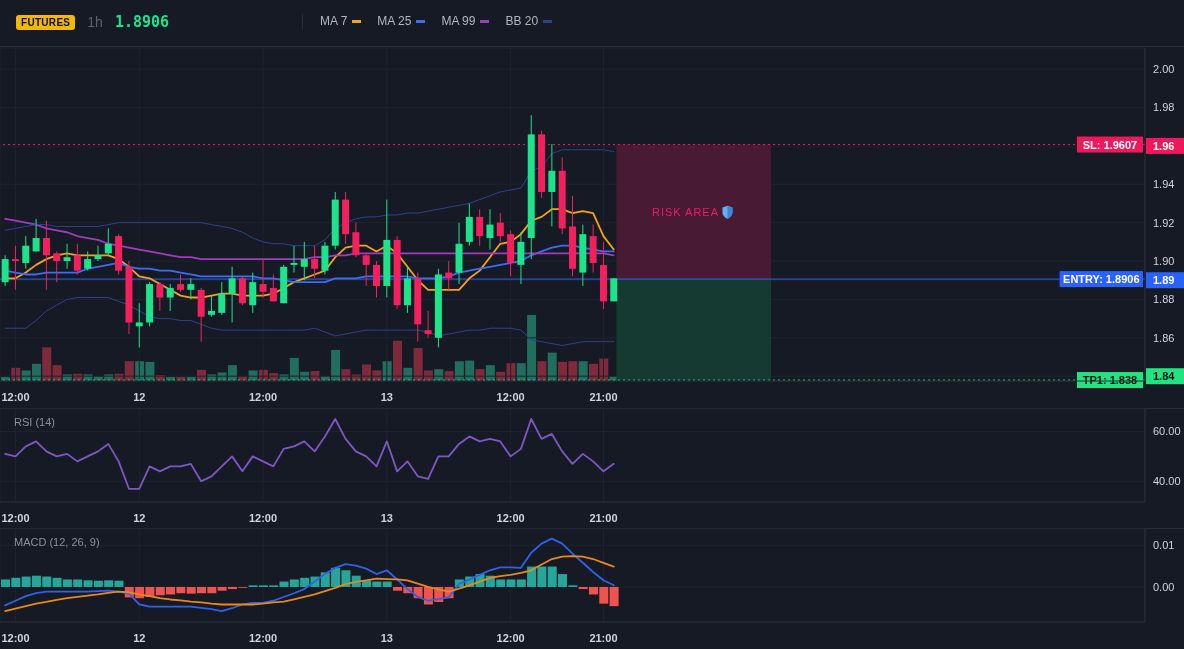 This screenshot has width=1184, height=649. I want to click on y-tick-label: 0.01, so click(1164, 545).